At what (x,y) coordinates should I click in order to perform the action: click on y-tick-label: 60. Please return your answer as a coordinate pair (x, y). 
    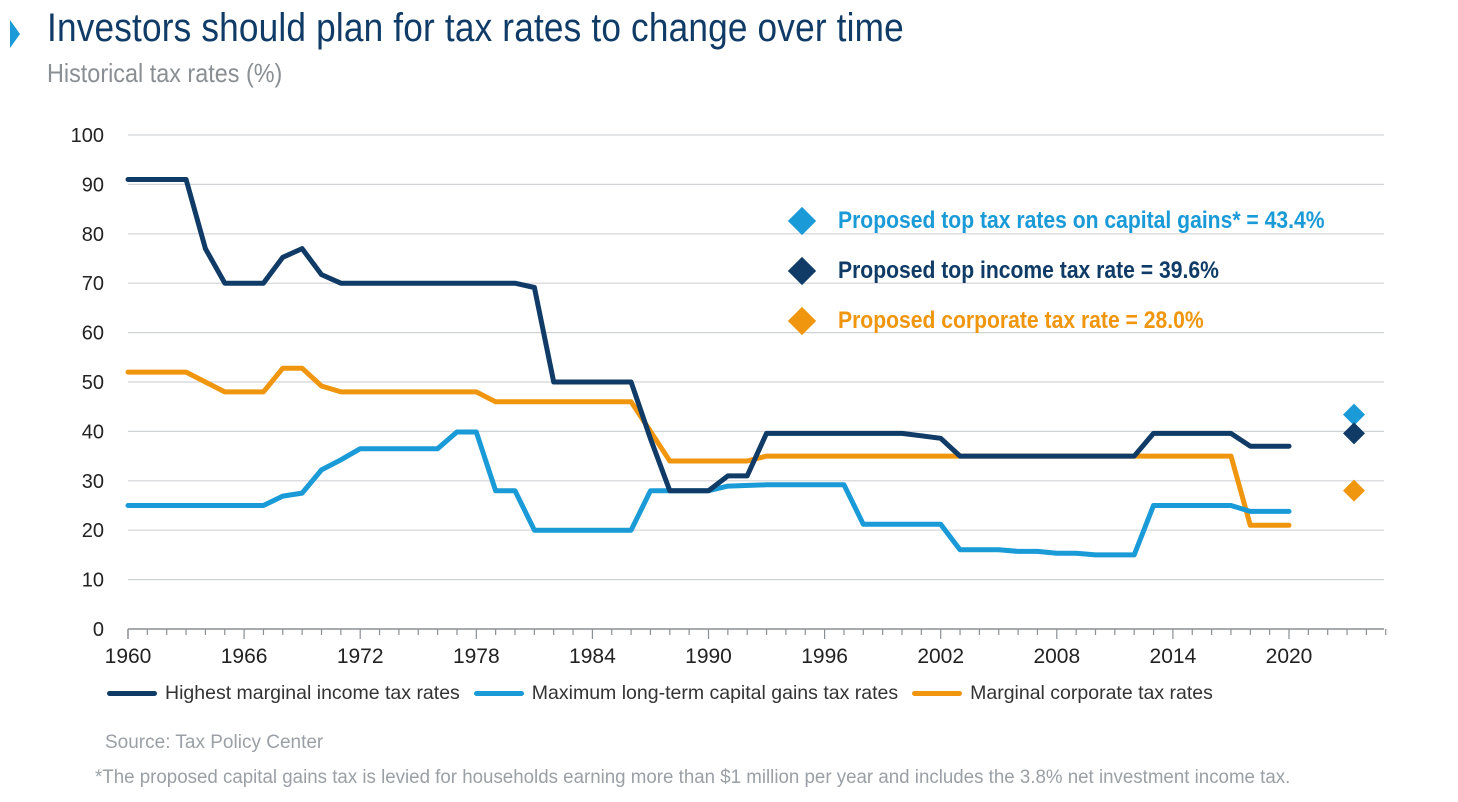
    Looking at the image, I should click on (93, 334).